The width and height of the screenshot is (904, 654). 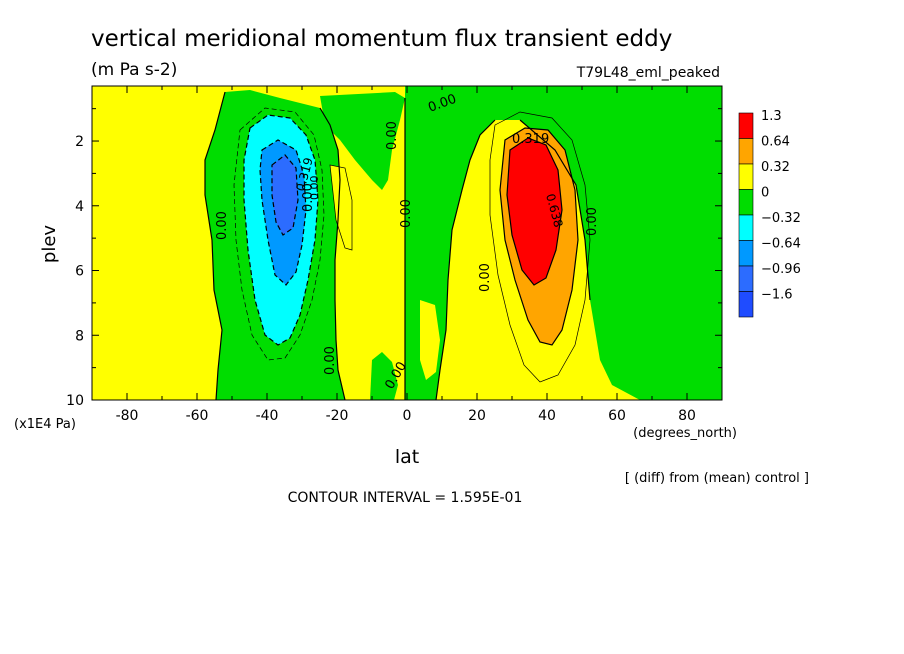 I want to click on color-legend: 1.3 0.64 0.32 0 −0.32 −0.64 −0.96 −1.6, so click(x=769, y=213).